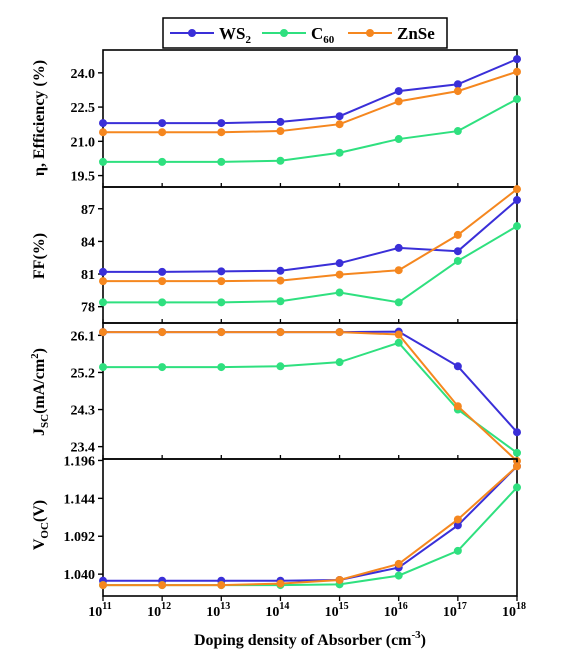 Image resolution: width=562 pixels, height=664 pixels. I want to click on series-line-ws2-efficiency, so click(310, 91).